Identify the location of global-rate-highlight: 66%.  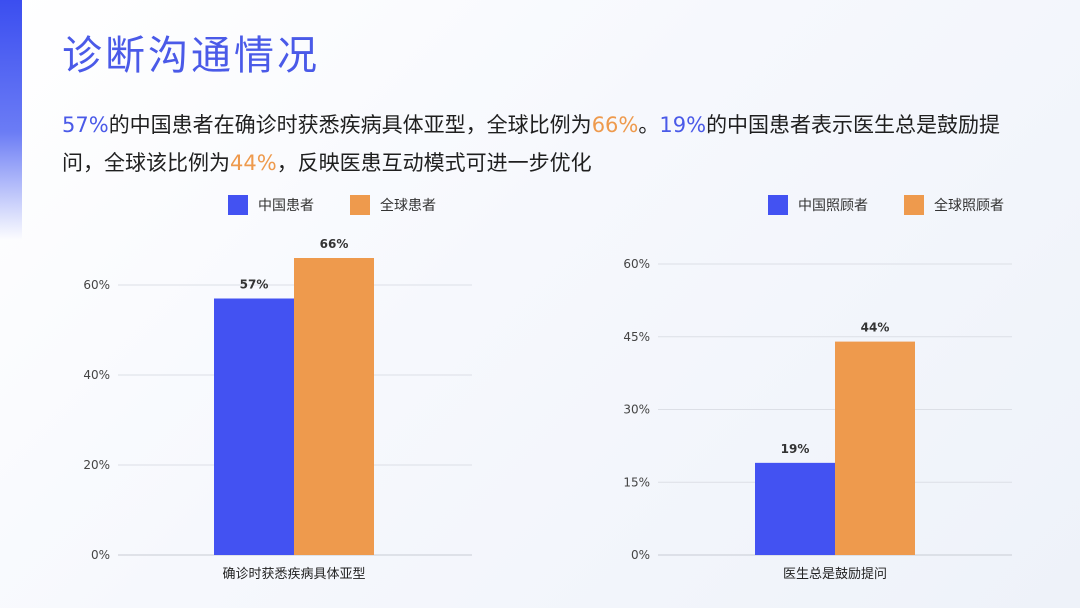
(615, 125).